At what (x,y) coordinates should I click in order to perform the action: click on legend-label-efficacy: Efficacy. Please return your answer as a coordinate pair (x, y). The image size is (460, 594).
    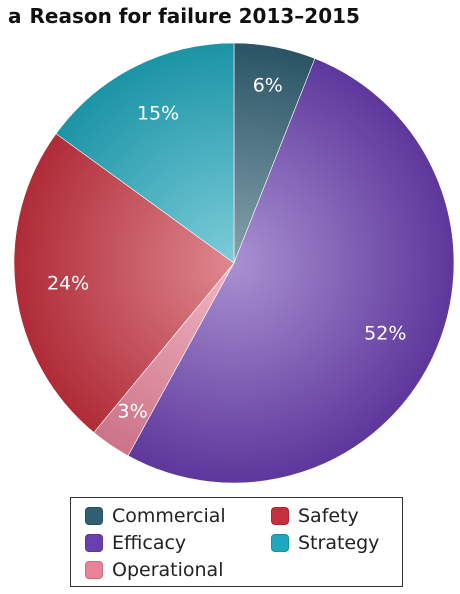
    Looking at the image, I should click on (149, 543).